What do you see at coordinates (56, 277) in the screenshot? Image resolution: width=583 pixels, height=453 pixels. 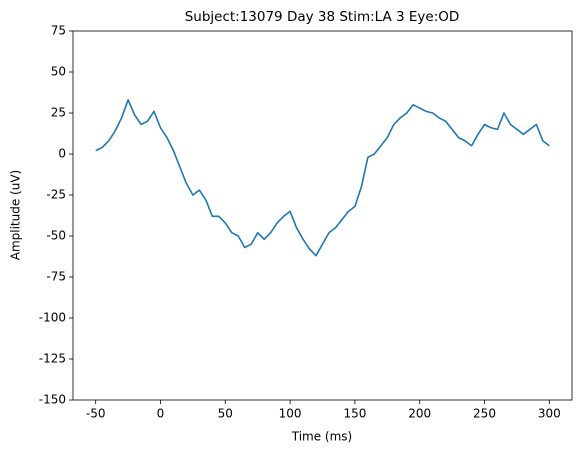 I see `y-tick-label: -75` at bounding box center [56, 277].